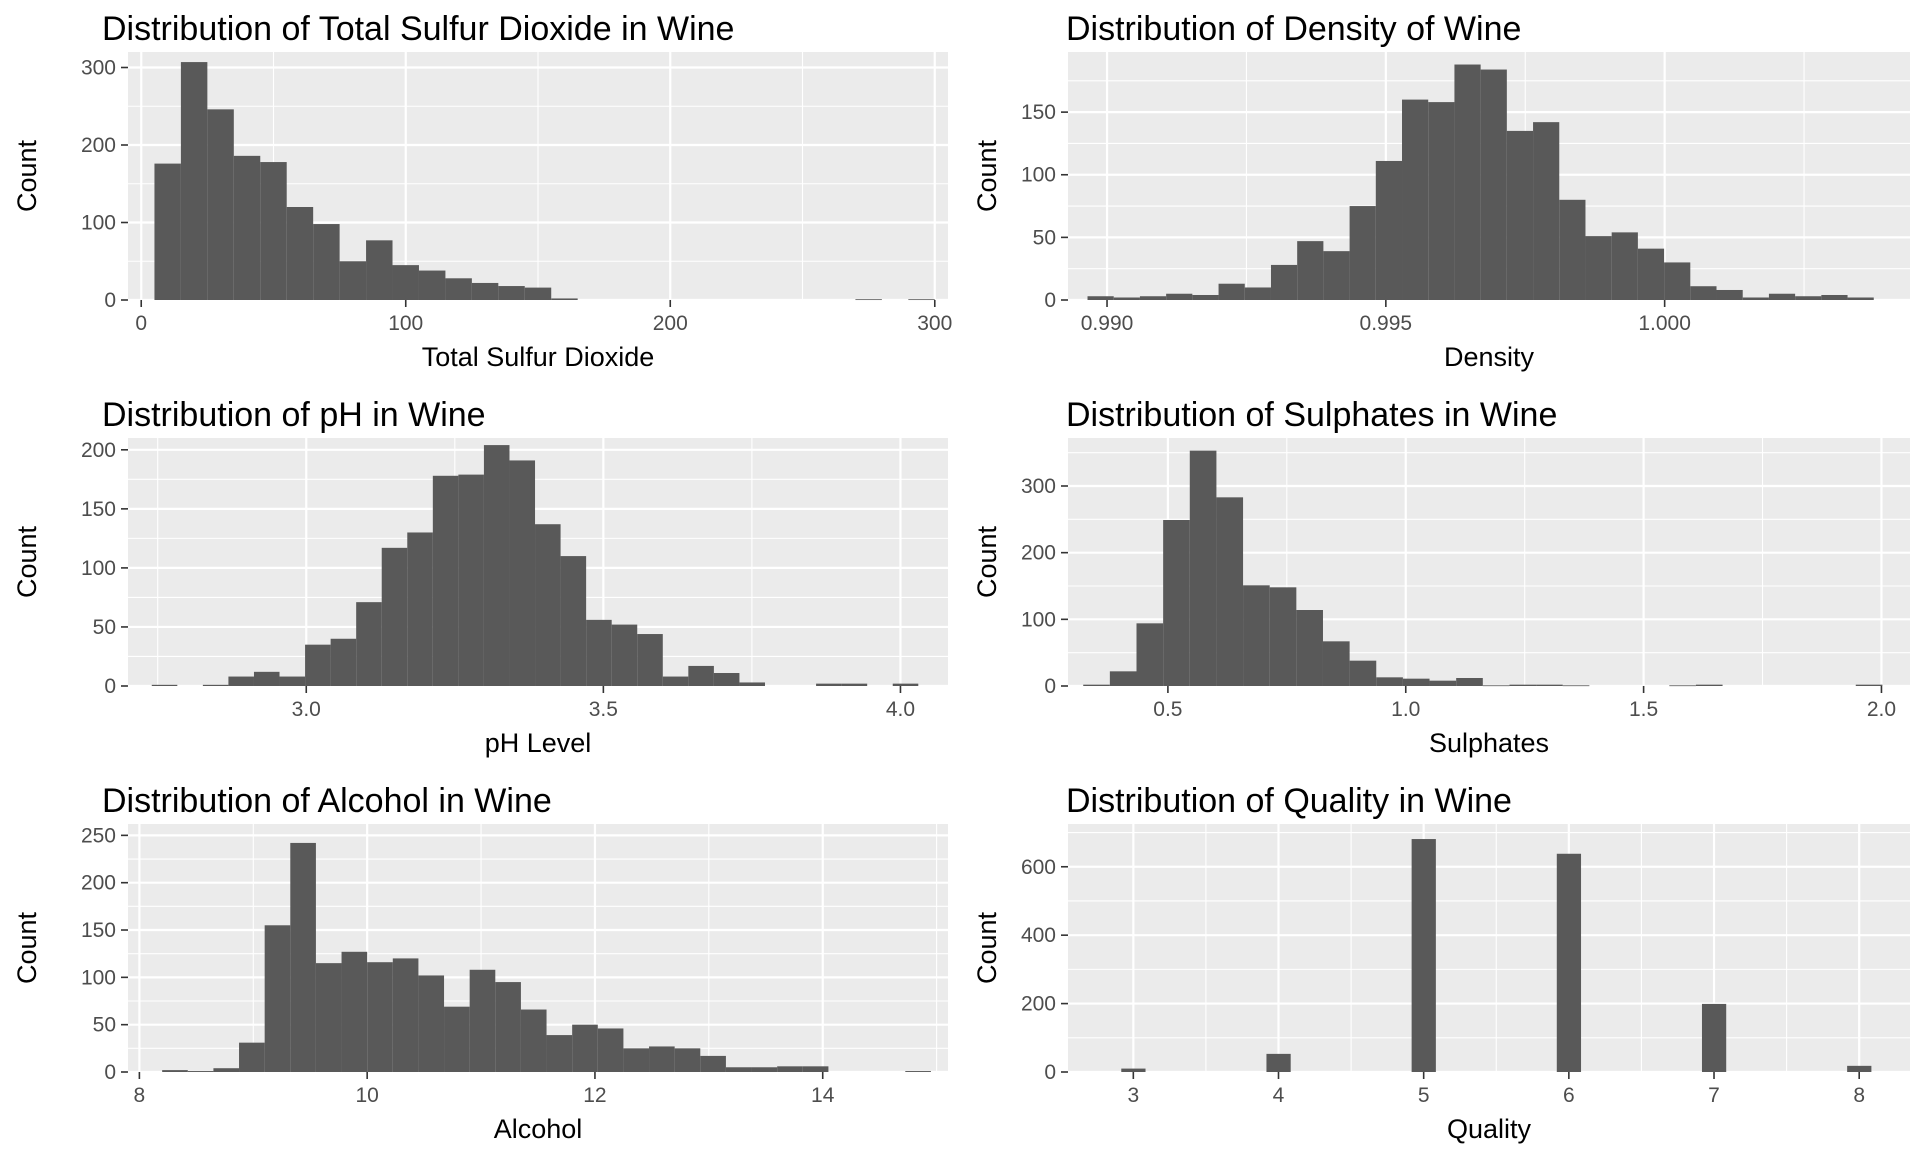  I want to click on x-tick-label: 3, so click(1133, 1095).